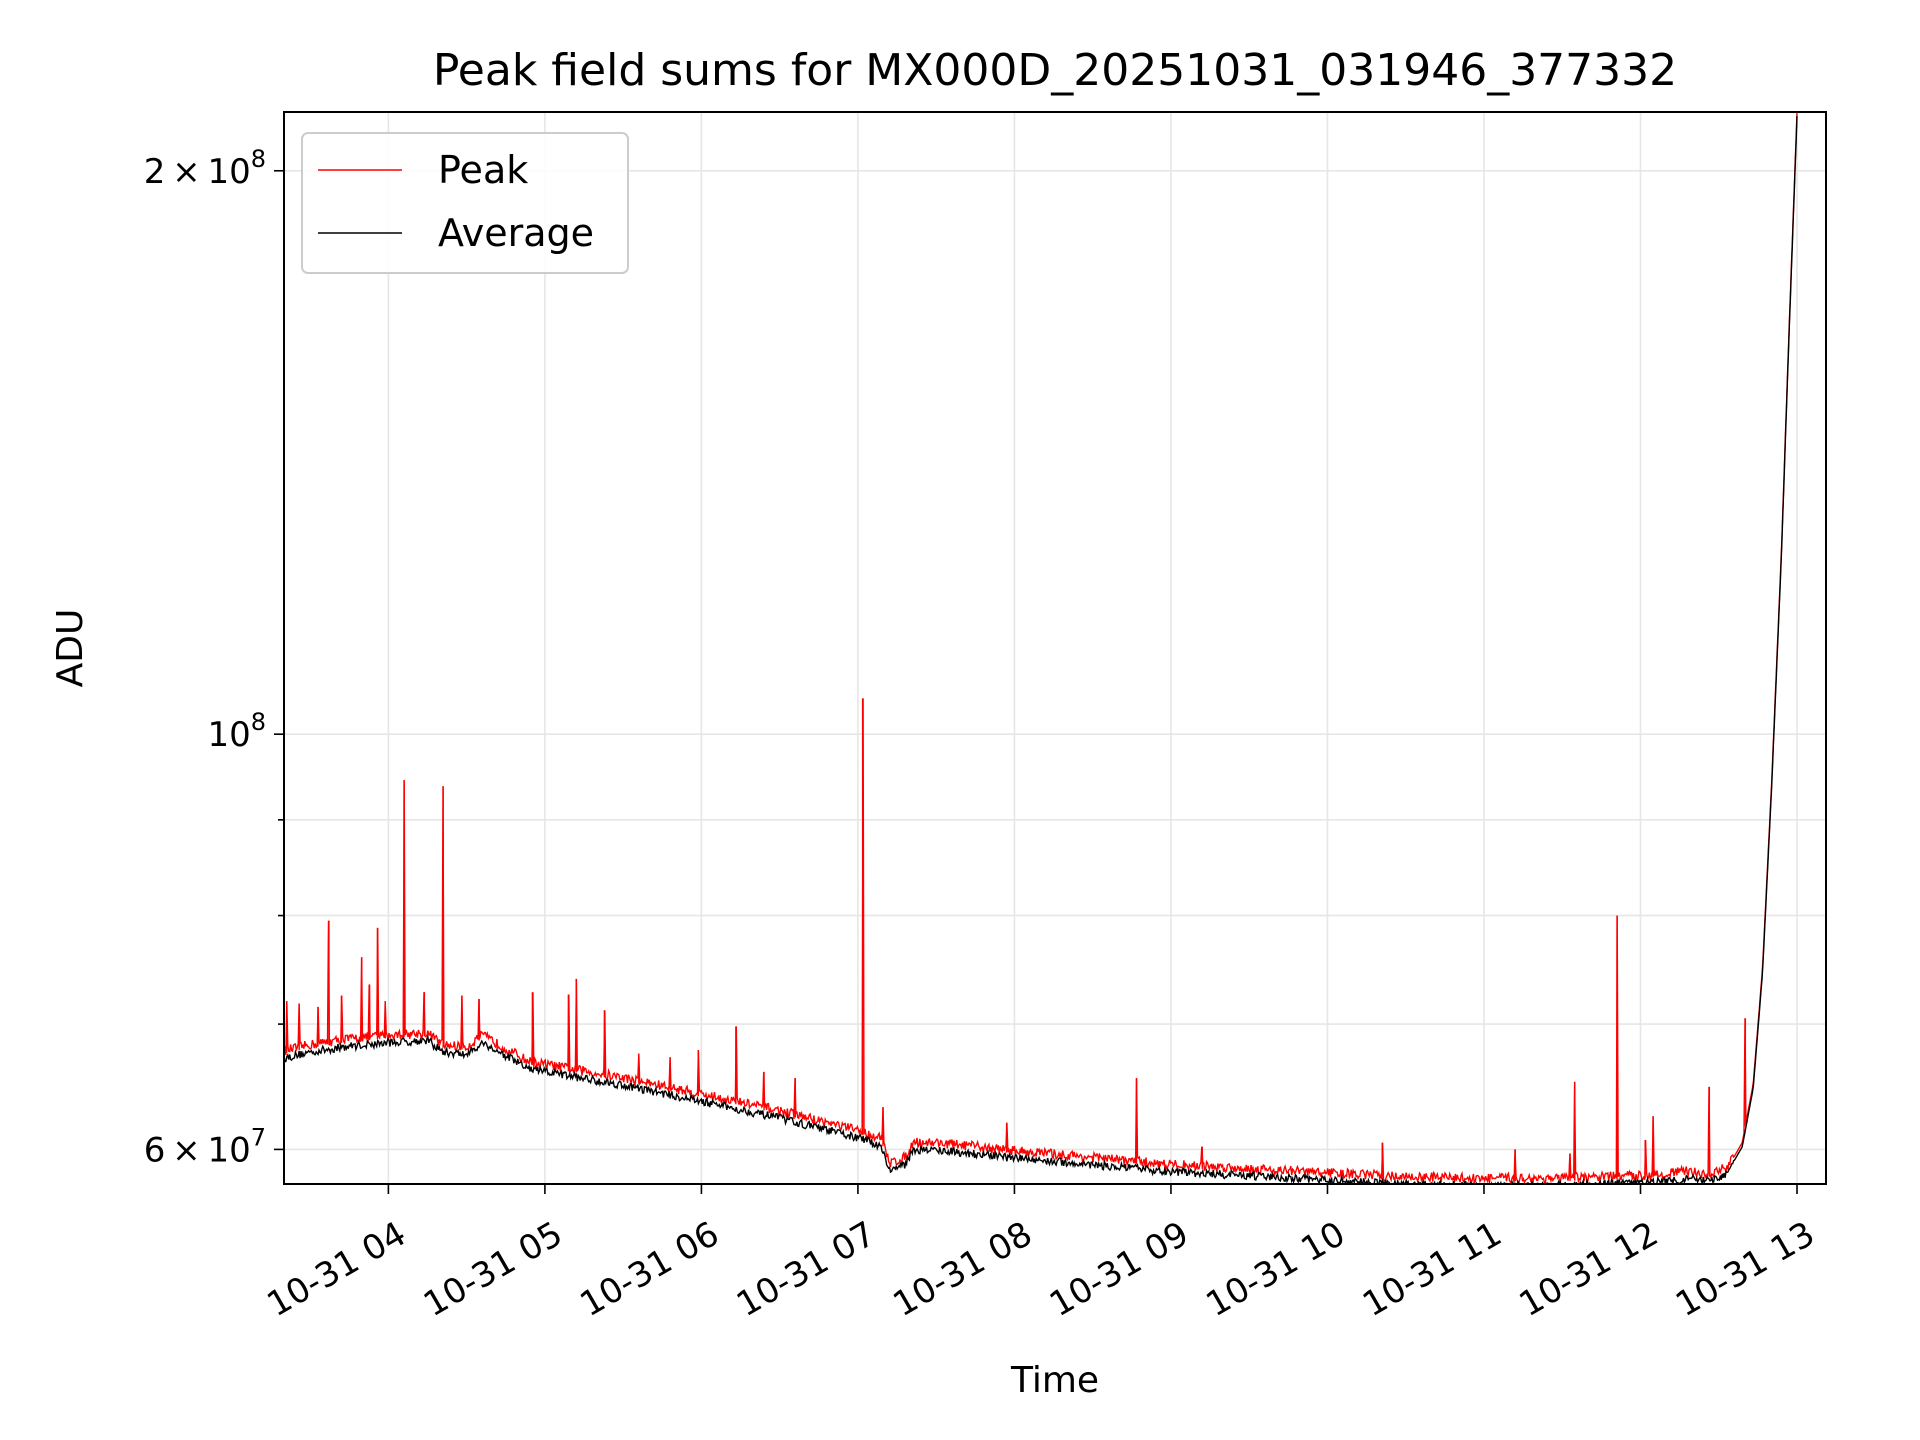  Describe the element at coordinates (214, 657) in the screenshot. I see `y-axis-ticks: 6 × 107 108 2 × 108` at that location.